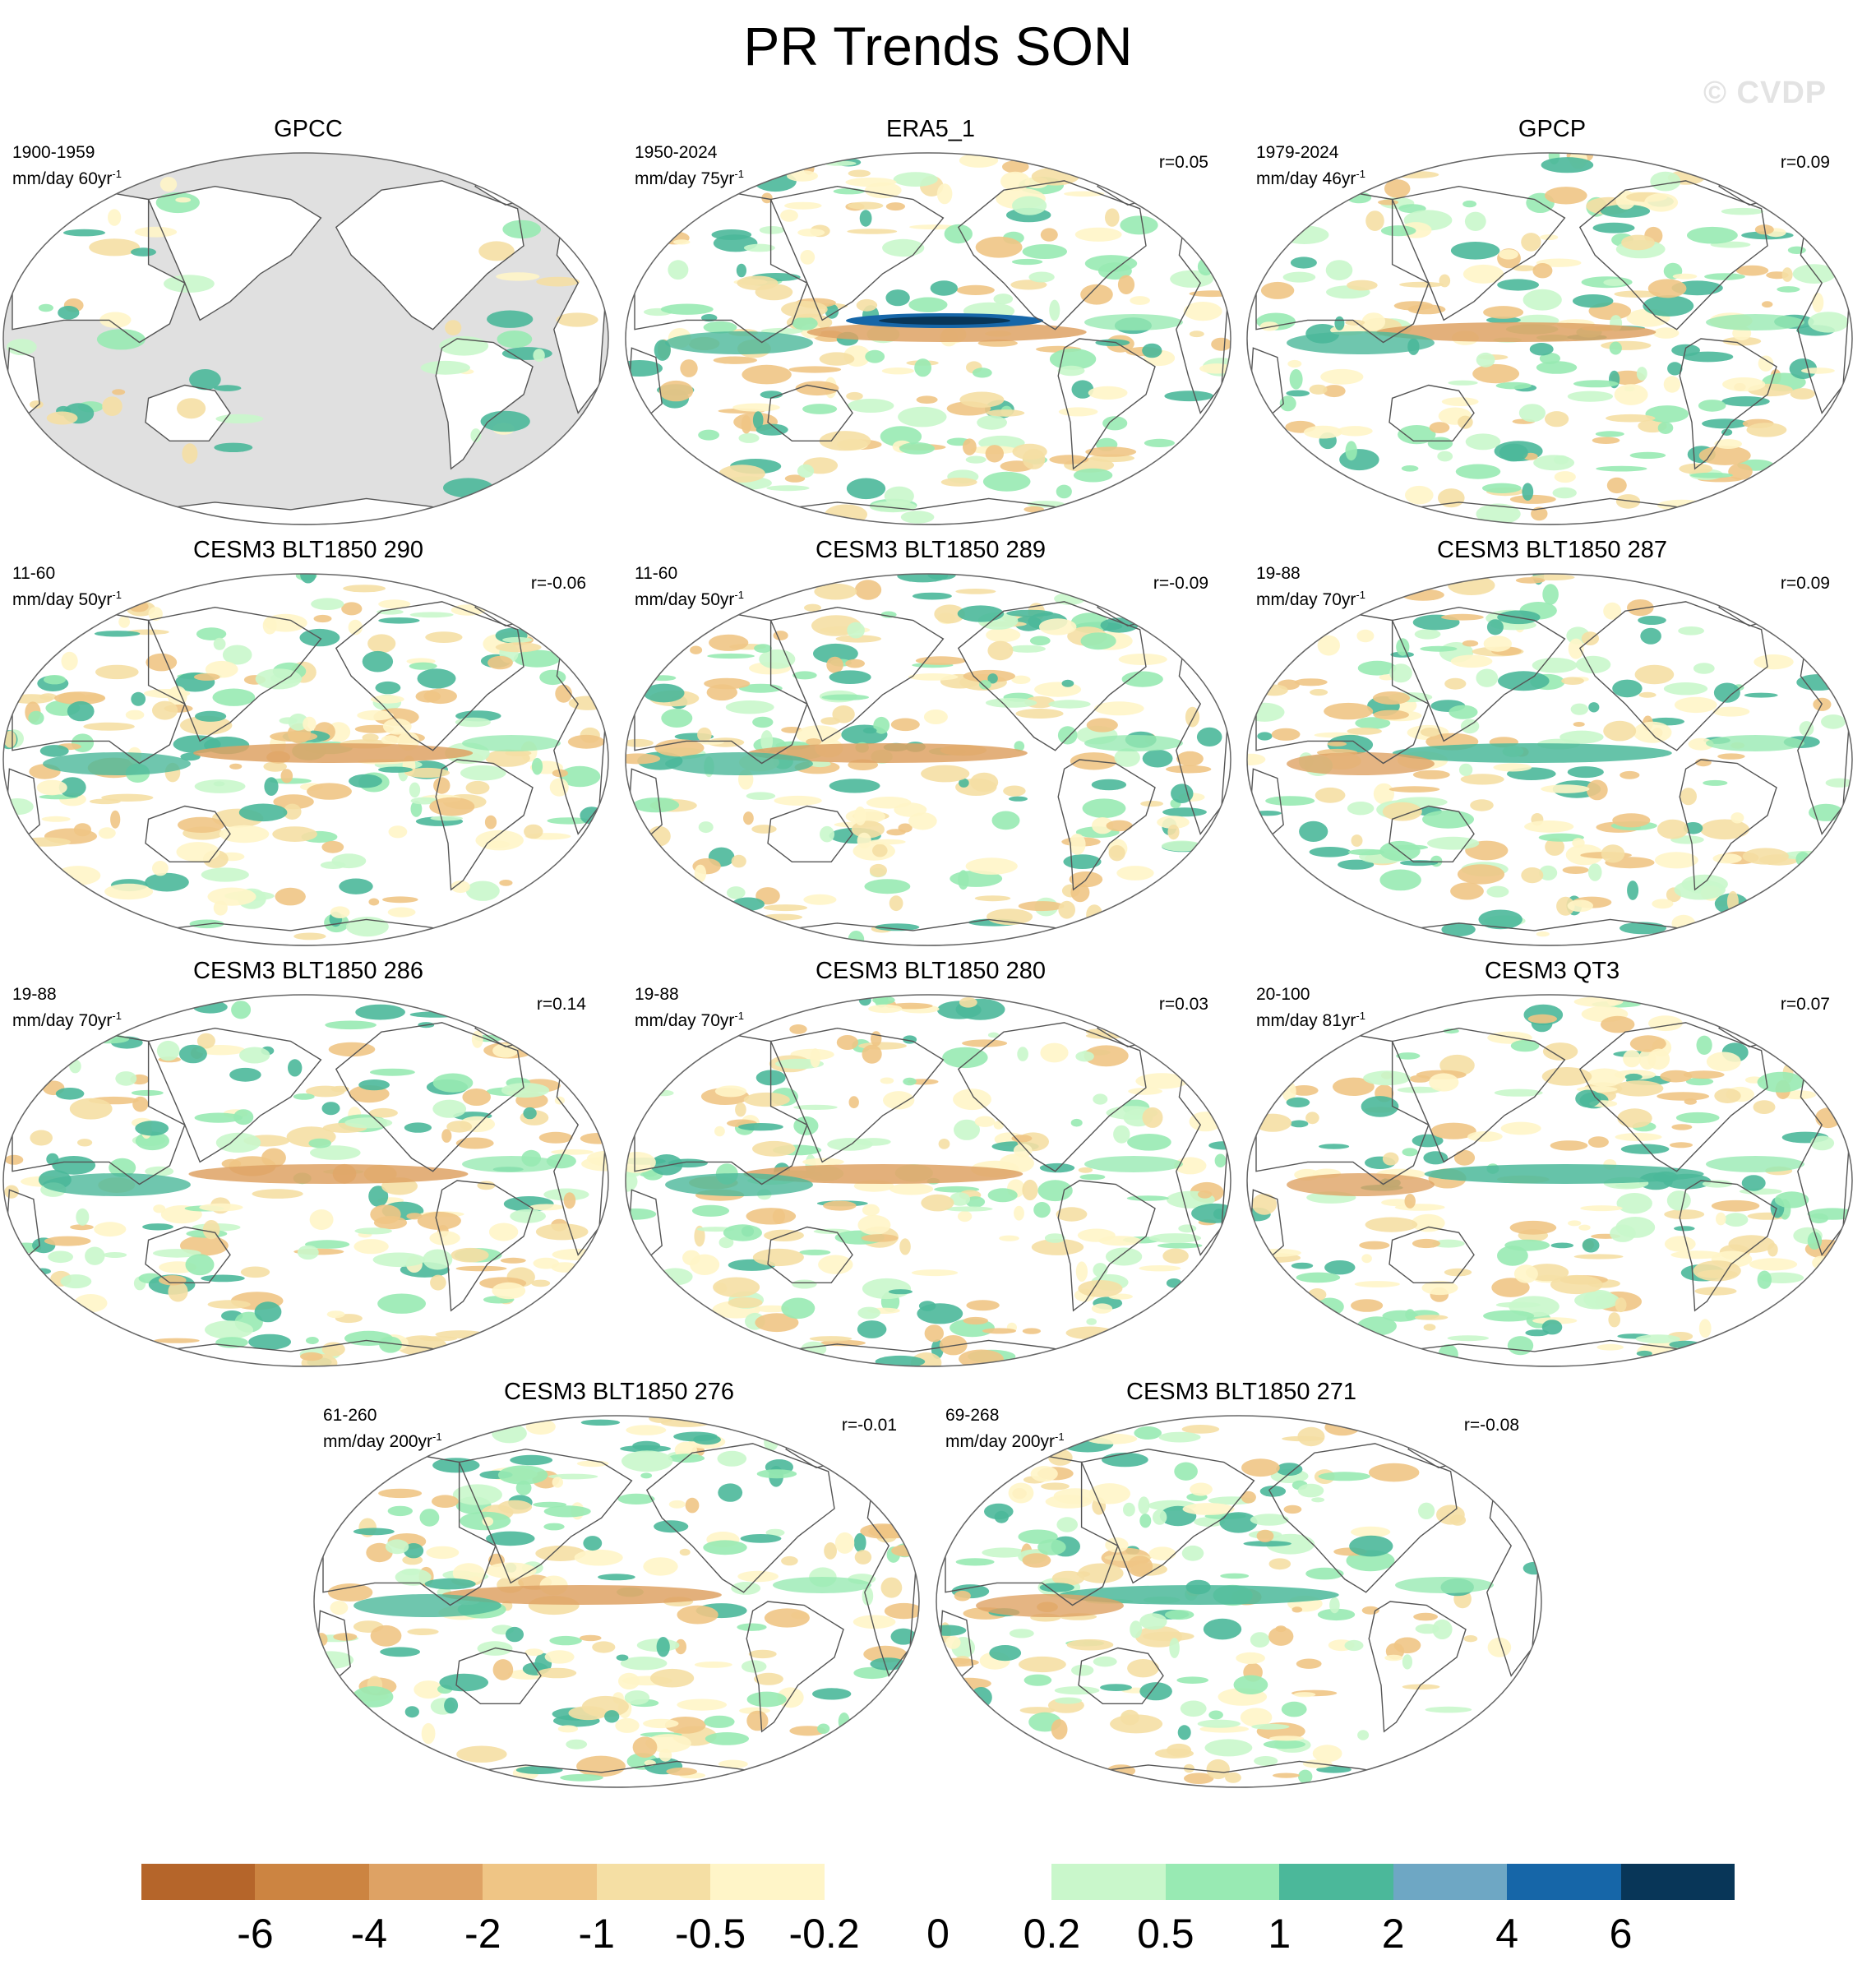 The image size is (1876, 1969). I want to click on colorbar-tick-label: 4, so click(1507, 1934).